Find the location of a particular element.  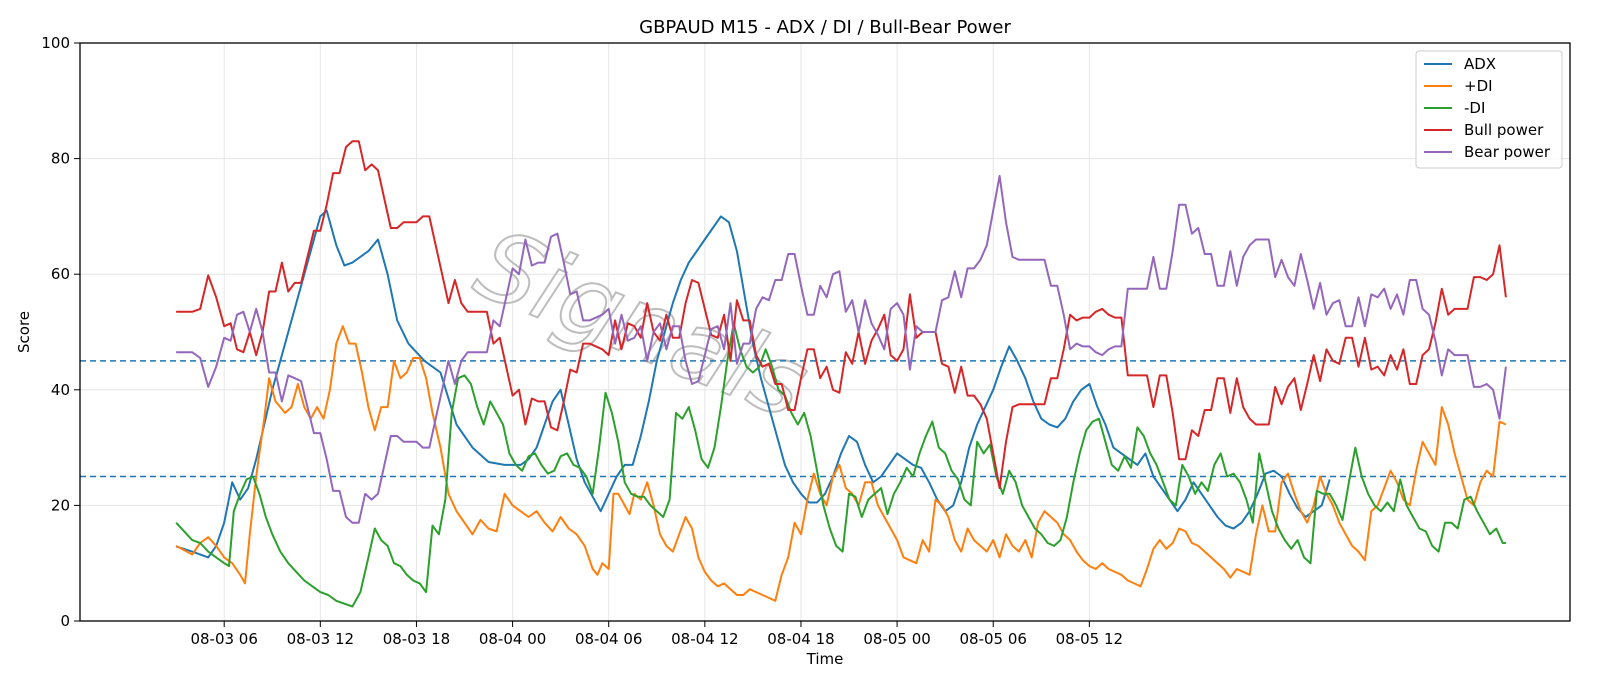

x-tick-label: 08-04 12 is located at coordinates (704, 639).